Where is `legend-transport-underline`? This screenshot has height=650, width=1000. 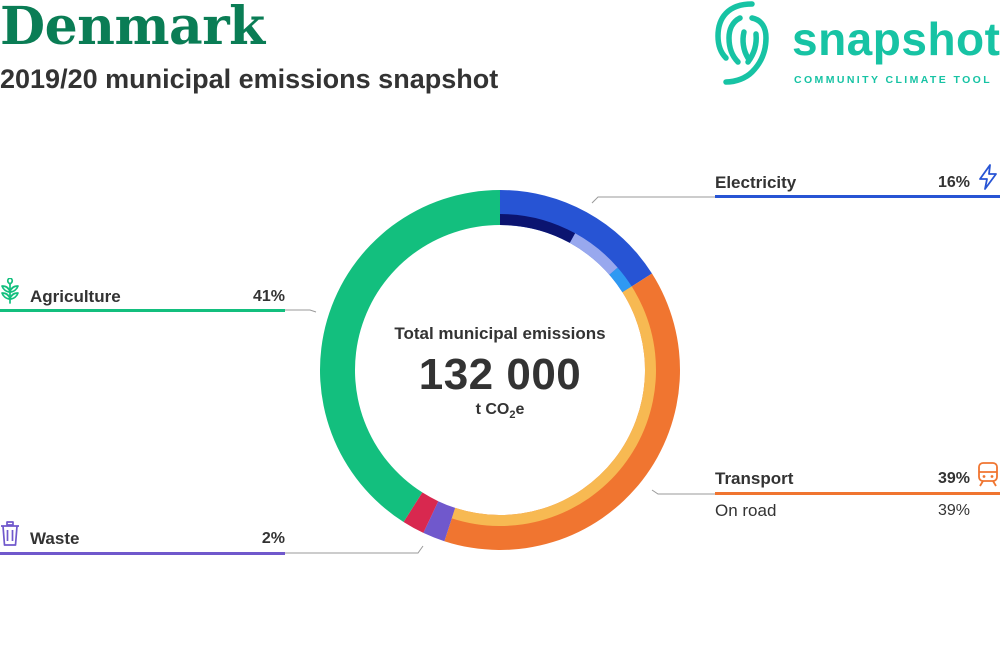 legend-transport-underline is located at coordinates (857, 493).